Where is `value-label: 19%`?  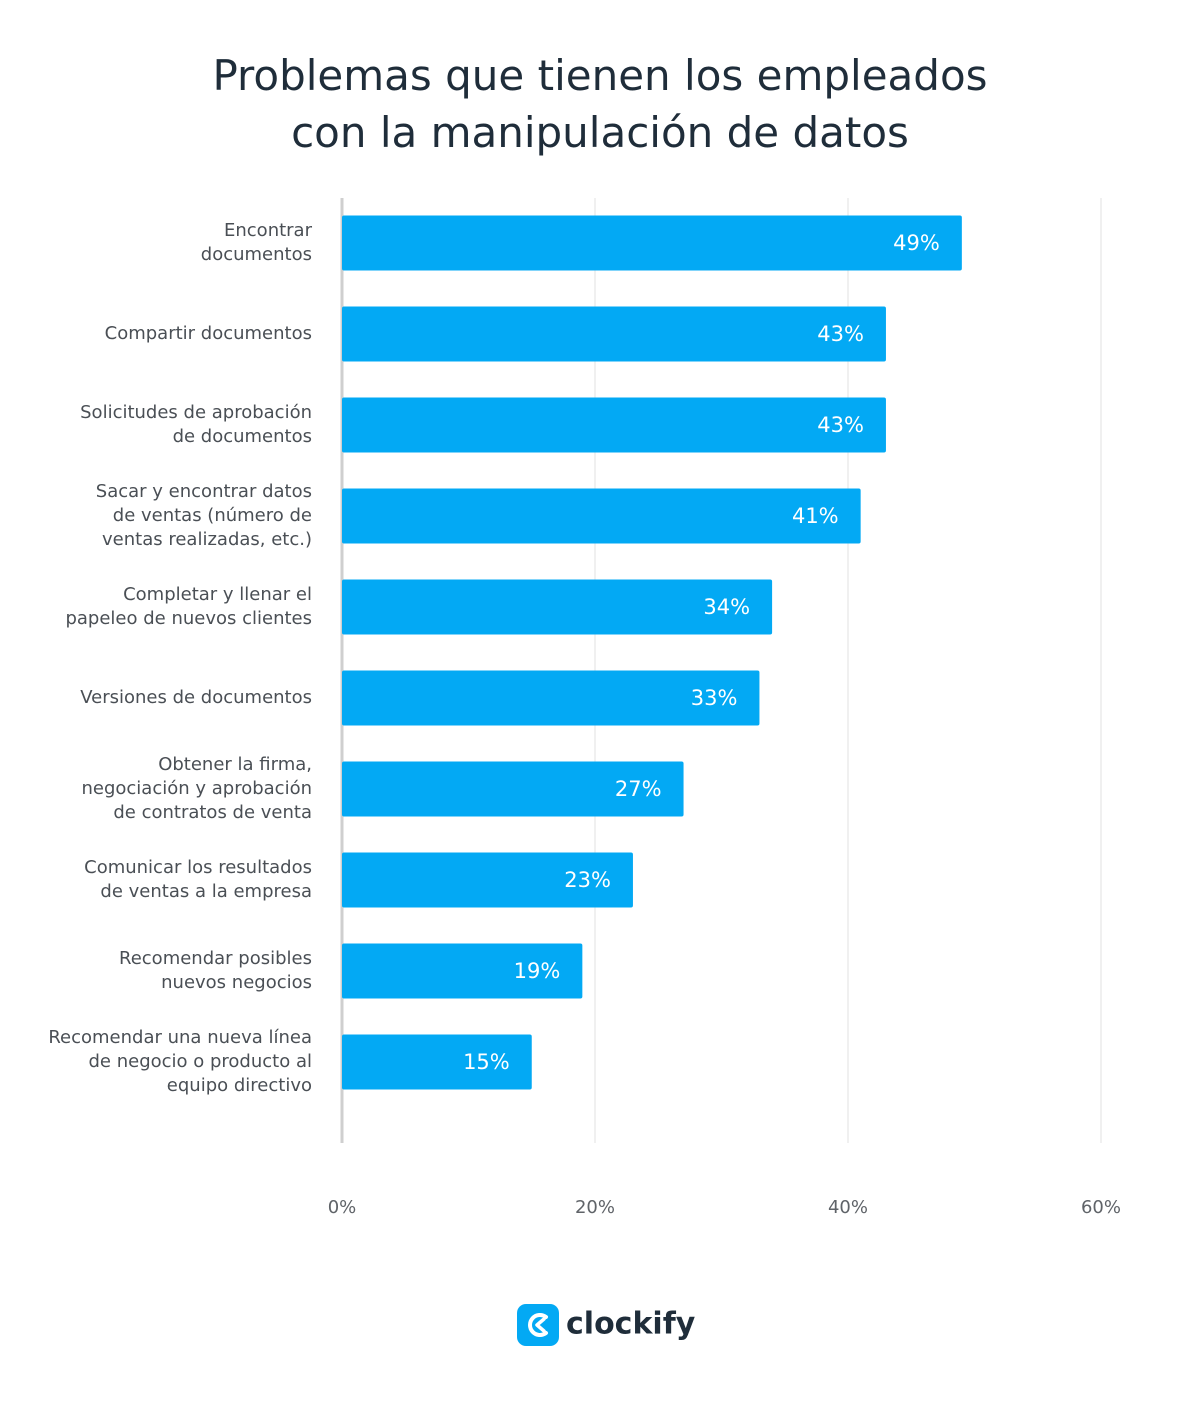 value-label: 19% is located at coordinates (537, 971).